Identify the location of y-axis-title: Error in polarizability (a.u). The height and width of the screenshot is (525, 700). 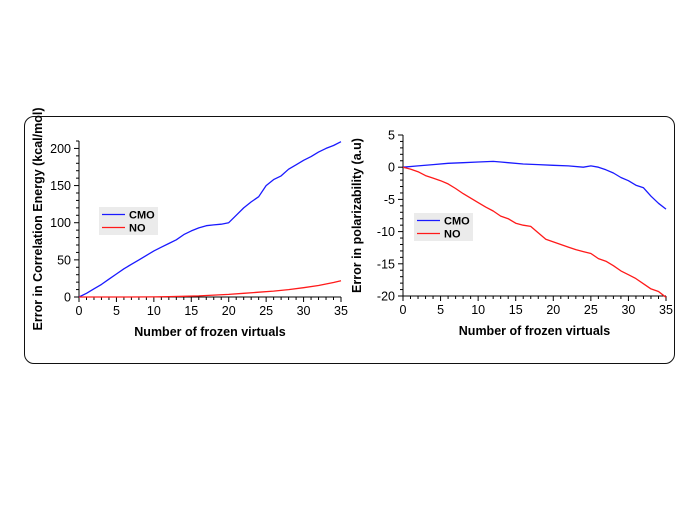
(357, 215).